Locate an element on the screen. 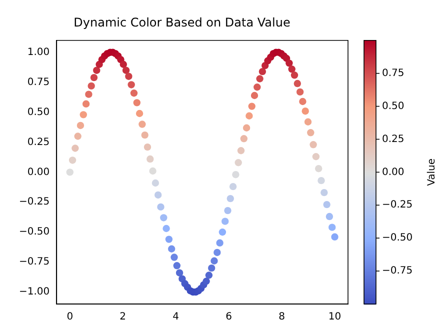  y-tick-label: −0.50 is located at coordinates (34, 232).